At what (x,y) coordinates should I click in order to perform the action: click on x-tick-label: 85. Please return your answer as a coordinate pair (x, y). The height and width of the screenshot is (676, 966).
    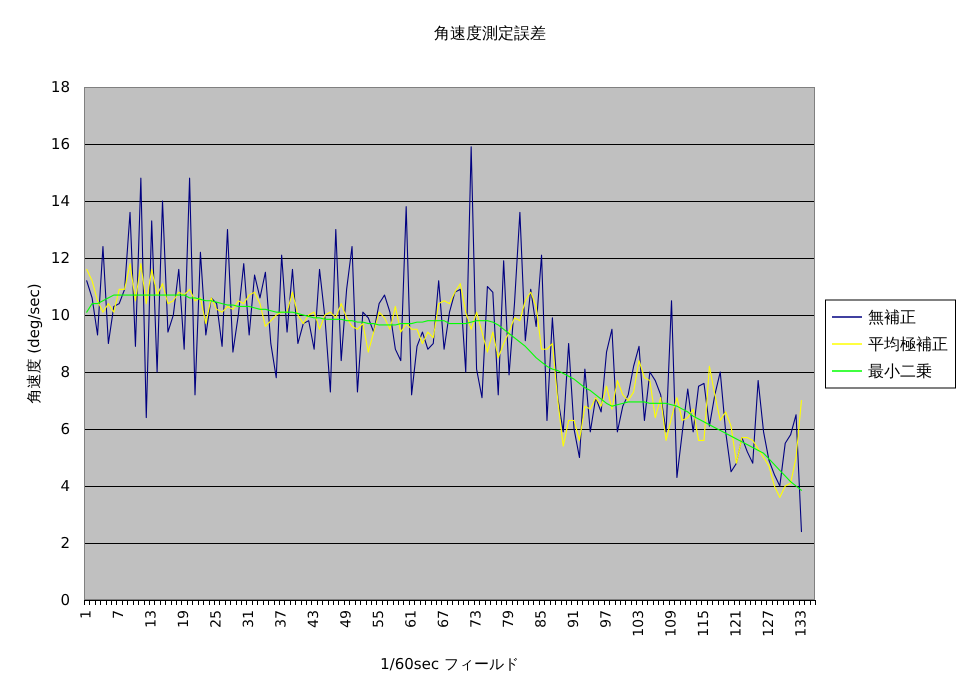
    Looking at the image, I should click on (542, 619).